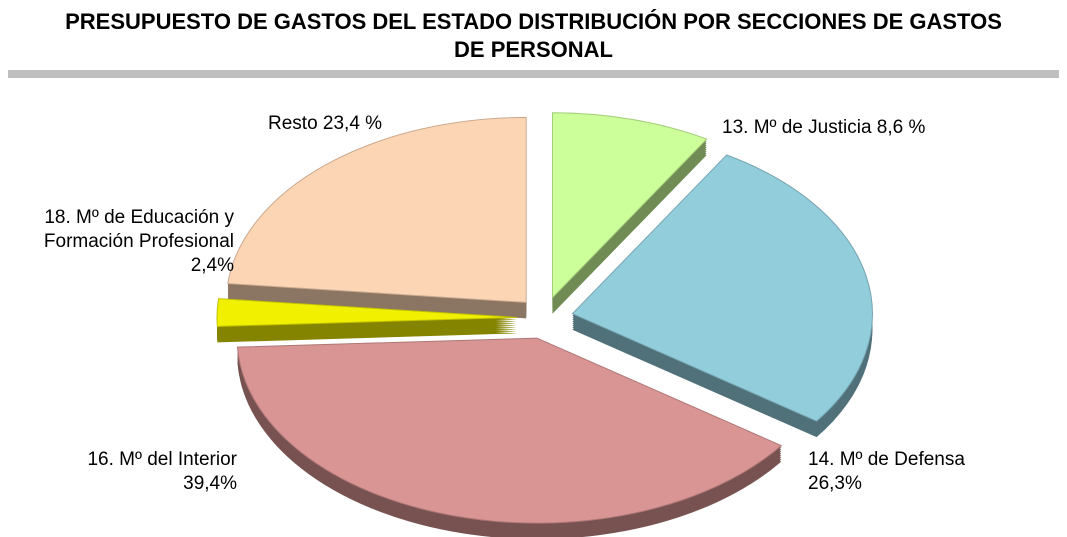 The width and height of the screenshot is (1067, 537). What do you see at coordinates (162, 459) in the screenshot?
I see `category-name: 16. Mº del Interior` at bounding box center [162, 459].